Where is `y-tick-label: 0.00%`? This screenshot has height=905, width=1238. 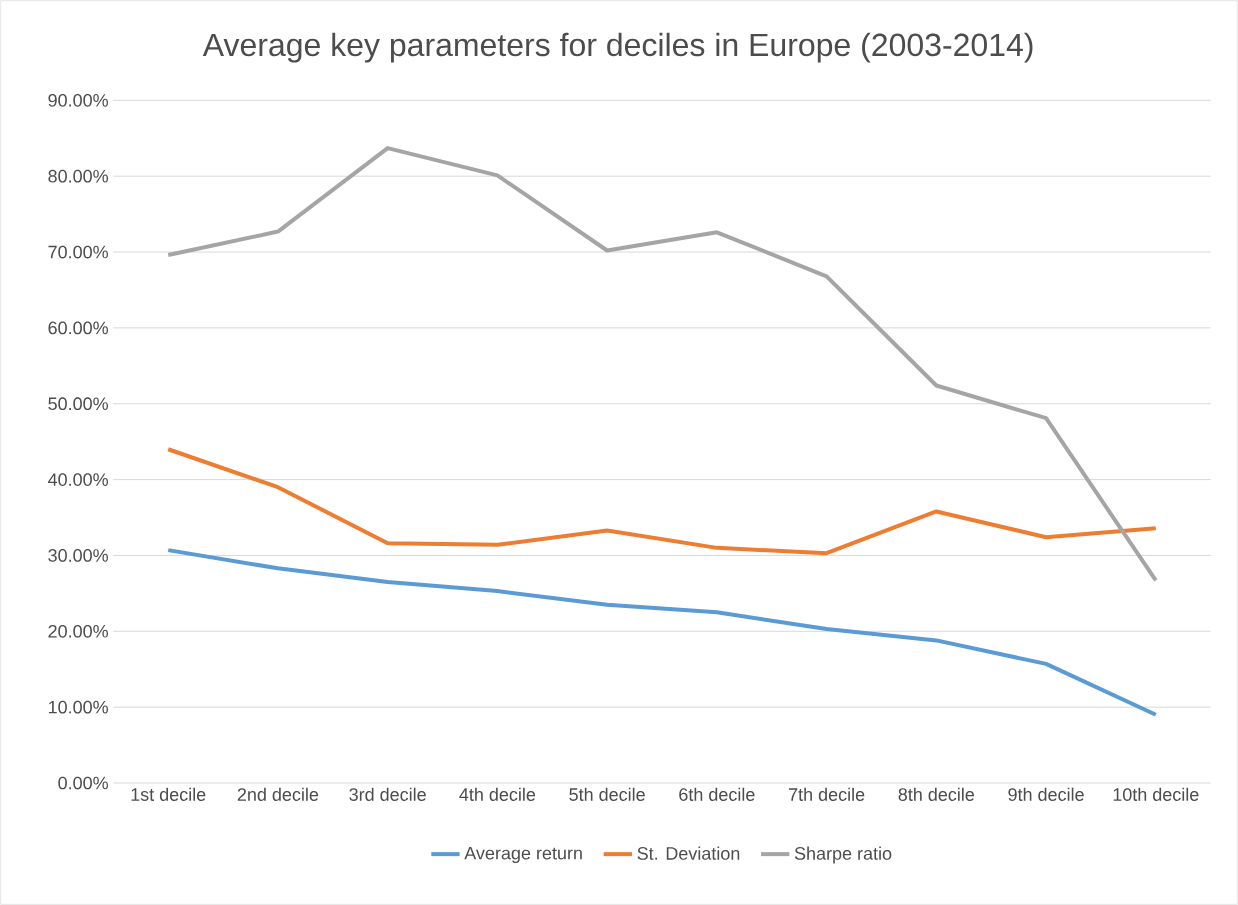 y-tick-label: 0.00% is located at coordinates (83, 783).